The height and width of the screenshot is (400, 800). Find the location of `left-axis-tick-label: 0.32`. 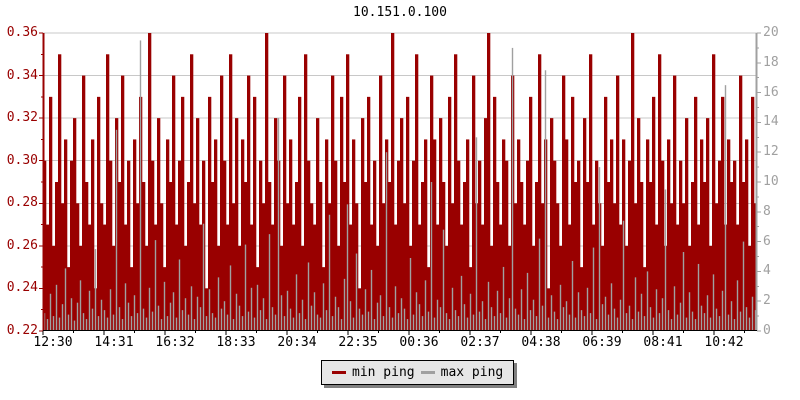

left-axis-tick-label: 0.32 is located at coordinates (22, 118).